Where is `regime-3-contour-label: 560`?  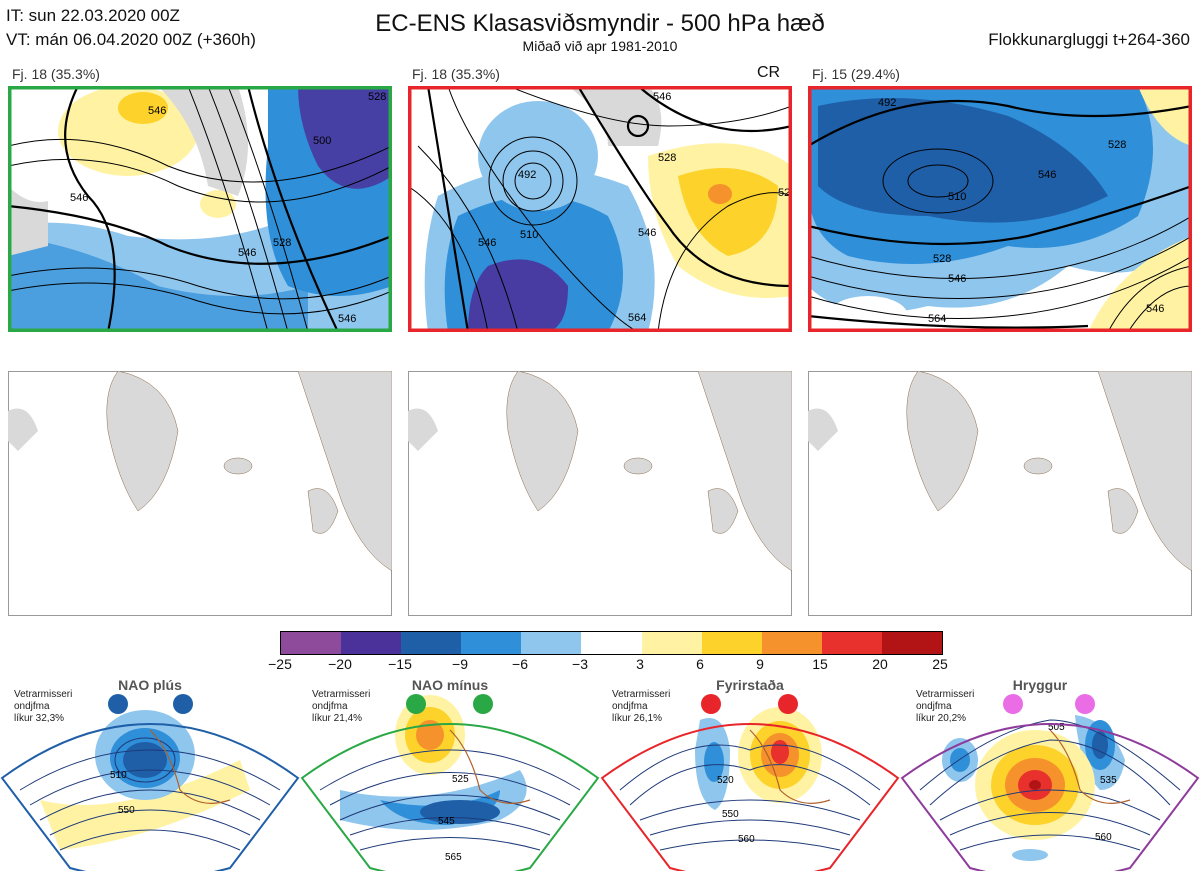 regime-3-contour-label: 560 is located at coordinates (746, 839).